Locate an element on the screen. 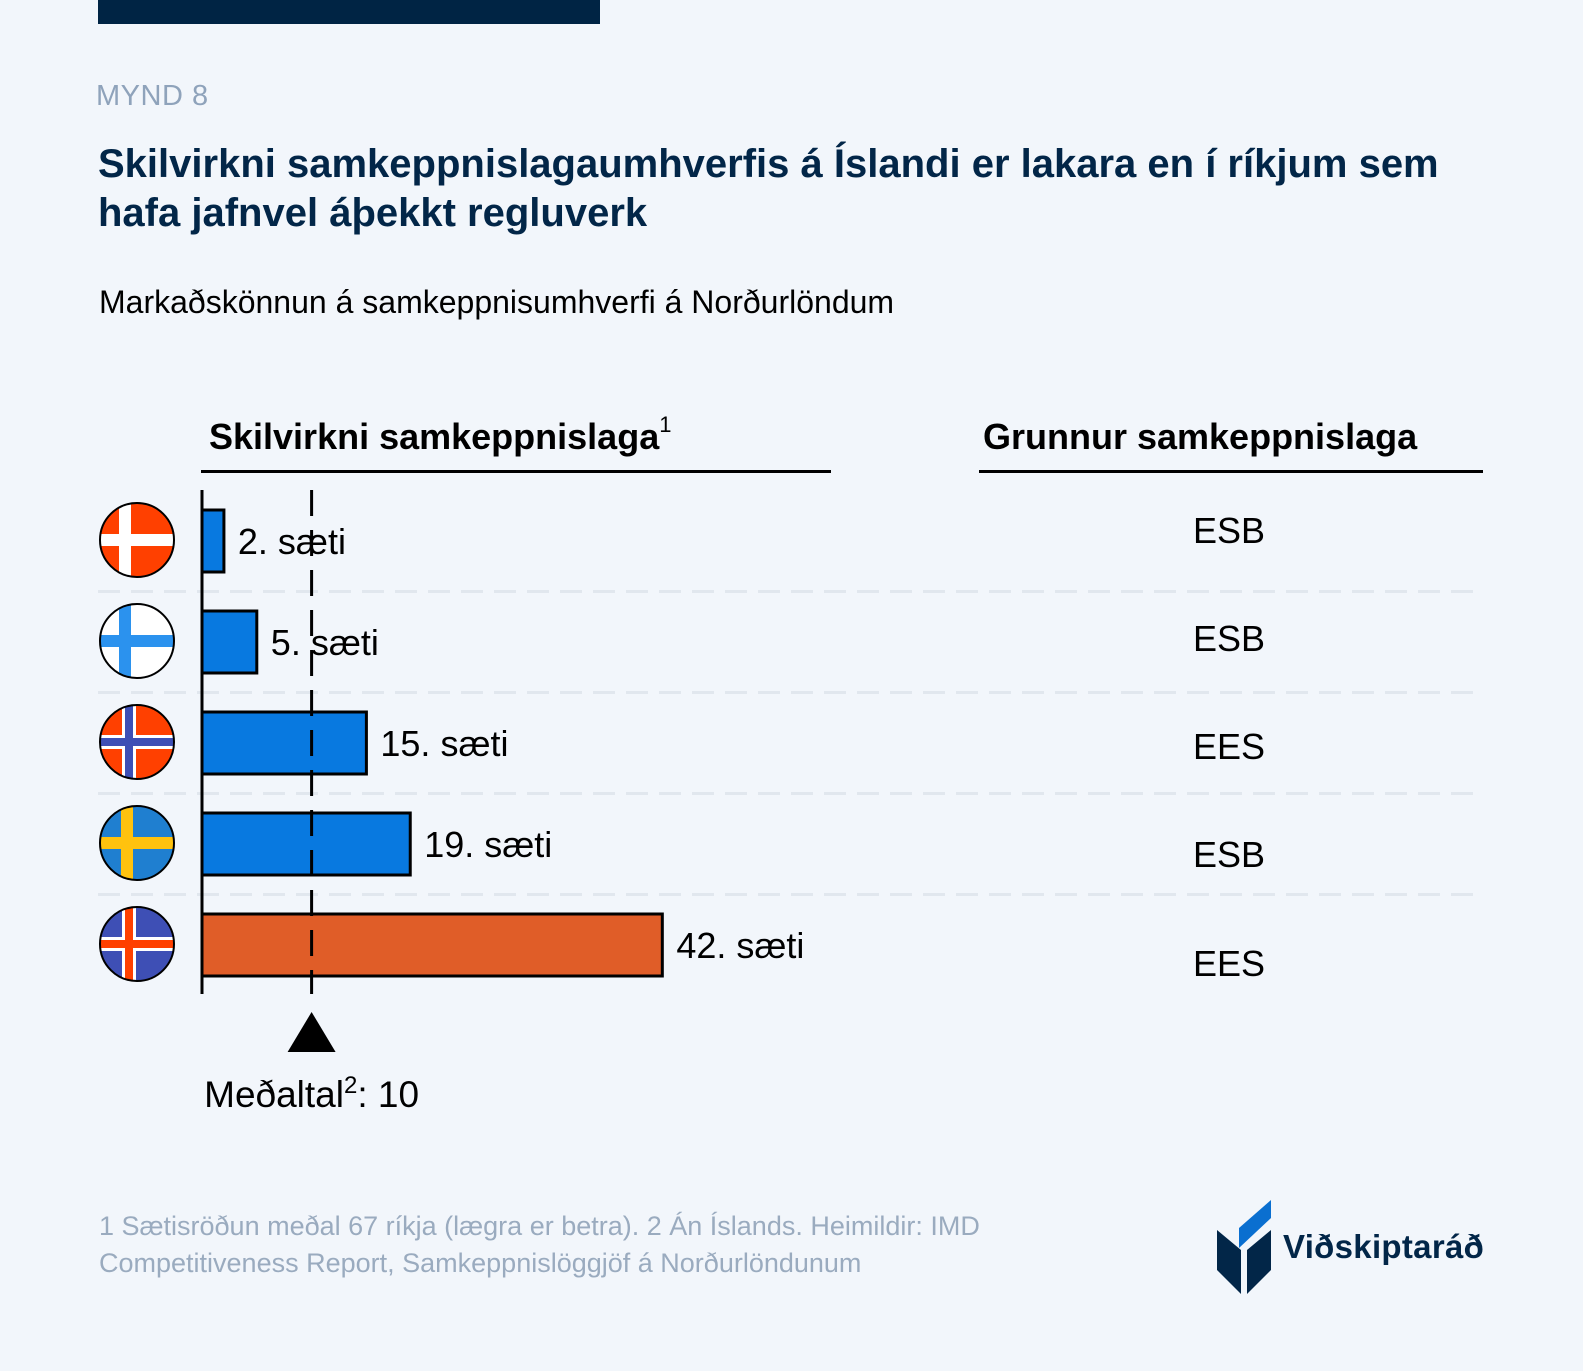 The image size is (1583, 1371). iceland-flag-icon is located at coordinates (137, 944).